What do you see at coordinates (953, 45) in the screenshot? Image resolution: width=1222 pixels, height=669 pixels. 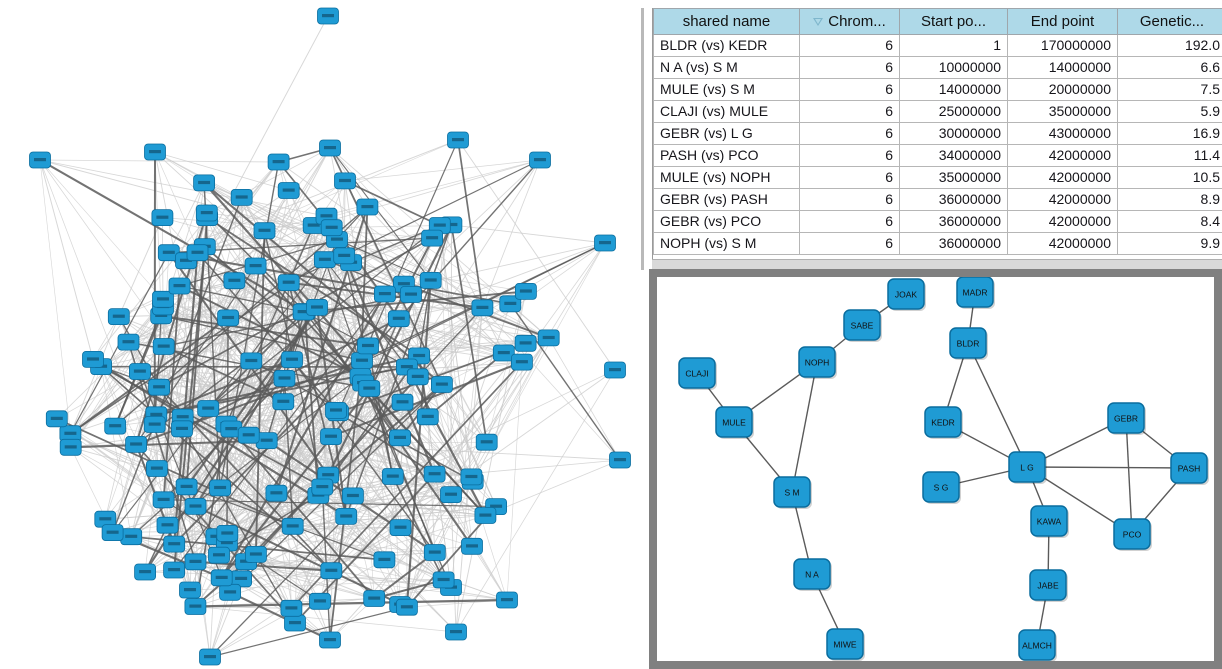 I see `cell-start_point: 1` at bounding box center [953, 45].